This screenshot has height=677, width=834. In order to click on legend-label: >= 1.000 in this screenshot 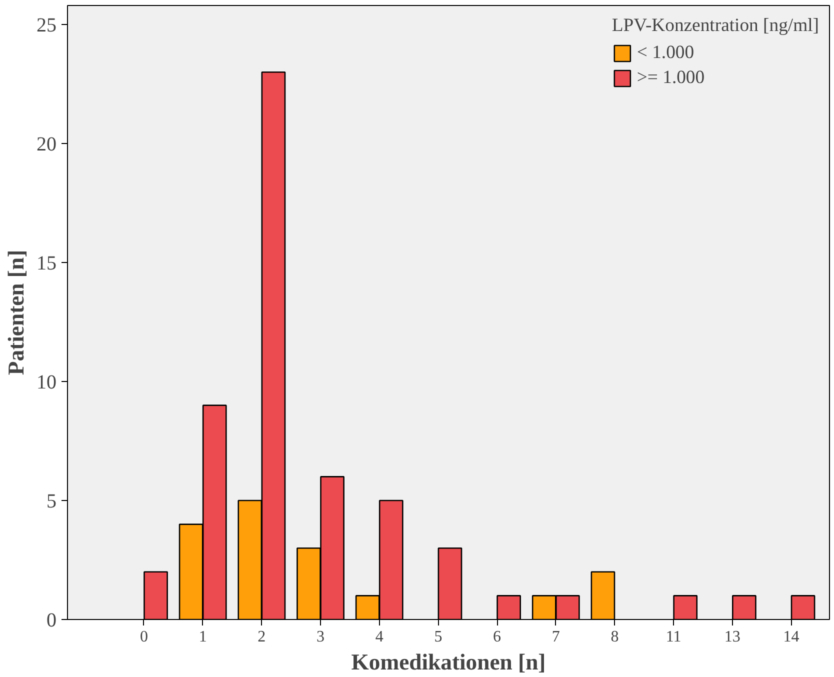, I will do `click(670, 78)`.